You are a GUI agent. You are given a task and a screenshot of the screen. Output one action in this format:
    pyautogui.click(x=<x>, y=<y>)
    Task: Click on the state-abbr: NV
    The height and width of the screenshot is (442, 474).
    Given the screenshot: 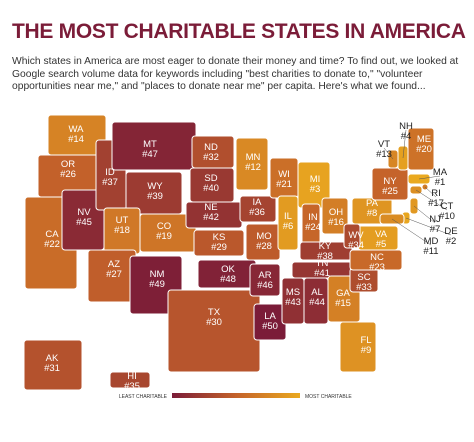 What is the action you would take?
    pyautogui.click(x=84, y=212)
    